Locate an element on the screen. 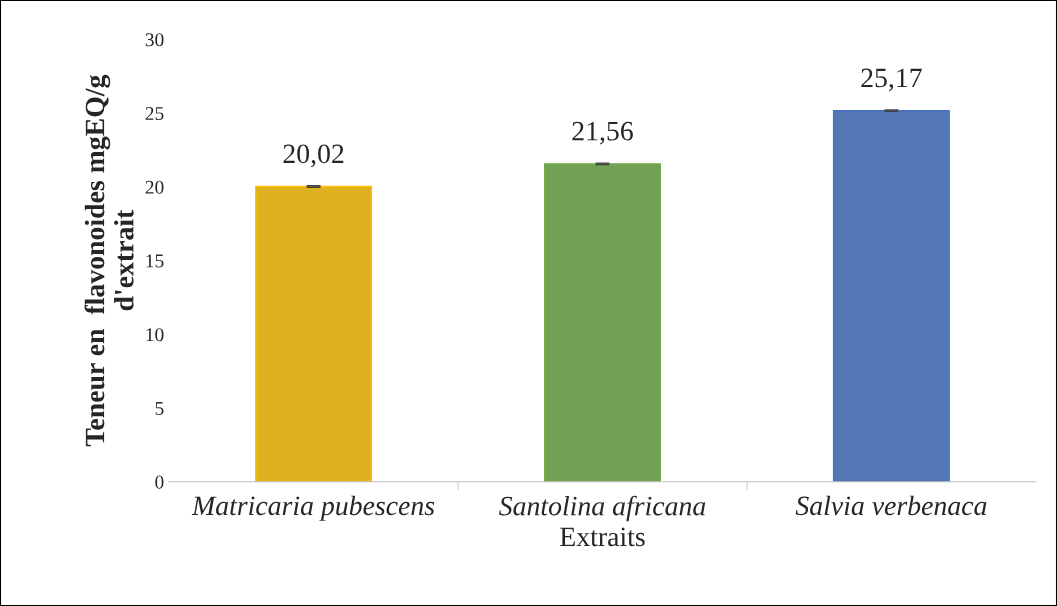 The image size is (1057, 606). x-tick-label: Salvia verbenaca is located at coordinates (891, 505).